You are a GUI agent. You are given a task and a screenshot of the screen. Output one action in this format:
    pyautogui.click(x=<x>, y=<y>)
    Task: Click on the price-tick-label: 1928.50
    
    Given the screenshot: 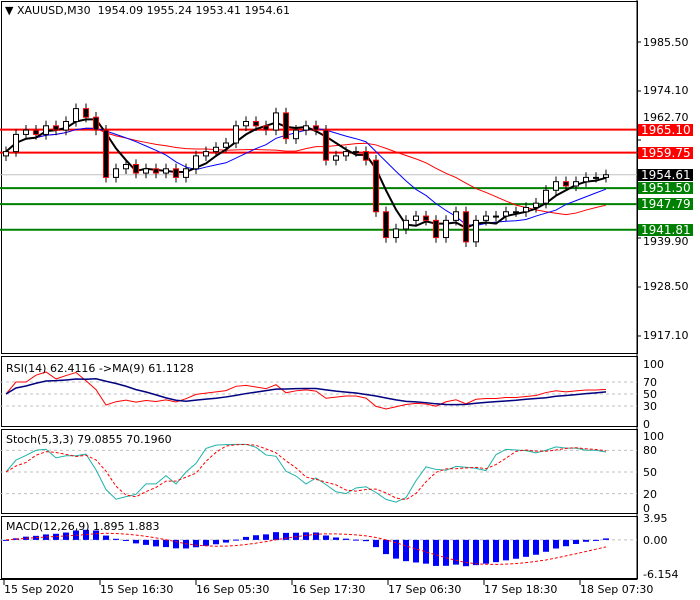 What is the action you would take?
    pyautogui.click(x=666, y=287)
    